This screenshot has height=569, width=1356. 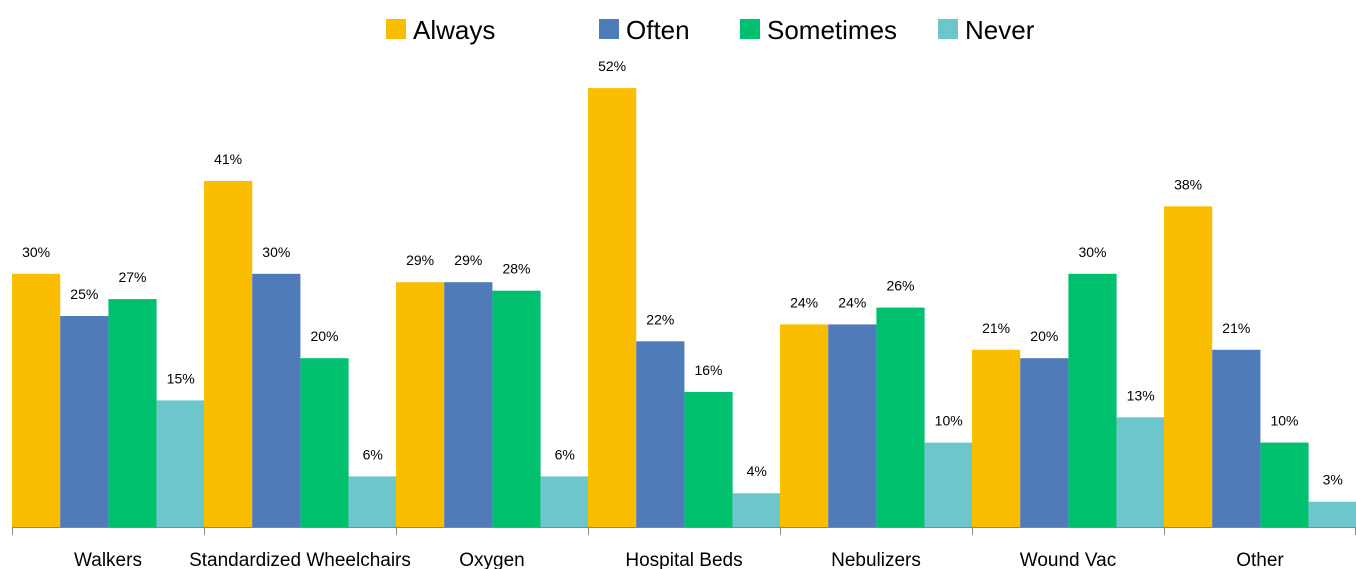 What do you see at coordinates (750, 29) in the screenshot?
I see `legend-swatch-sometimes` at bounding box center [750, 29].